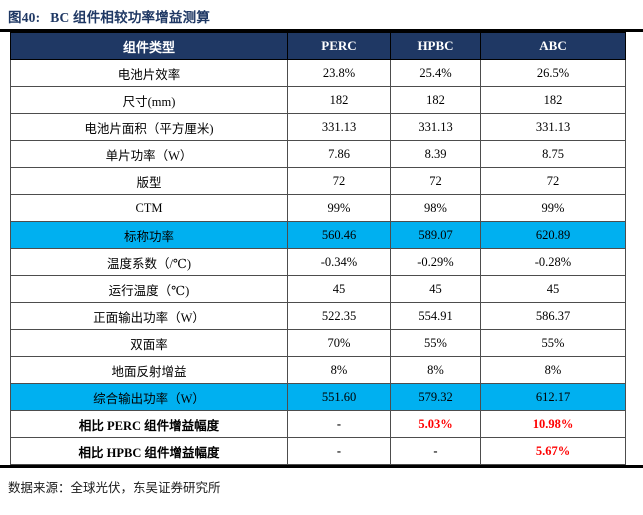 This screenshot has width=643, height=515. Describe the element at coordinates (553, 424) in the screenshot. I see `cell-abc-gain: 10.98%` at that location.